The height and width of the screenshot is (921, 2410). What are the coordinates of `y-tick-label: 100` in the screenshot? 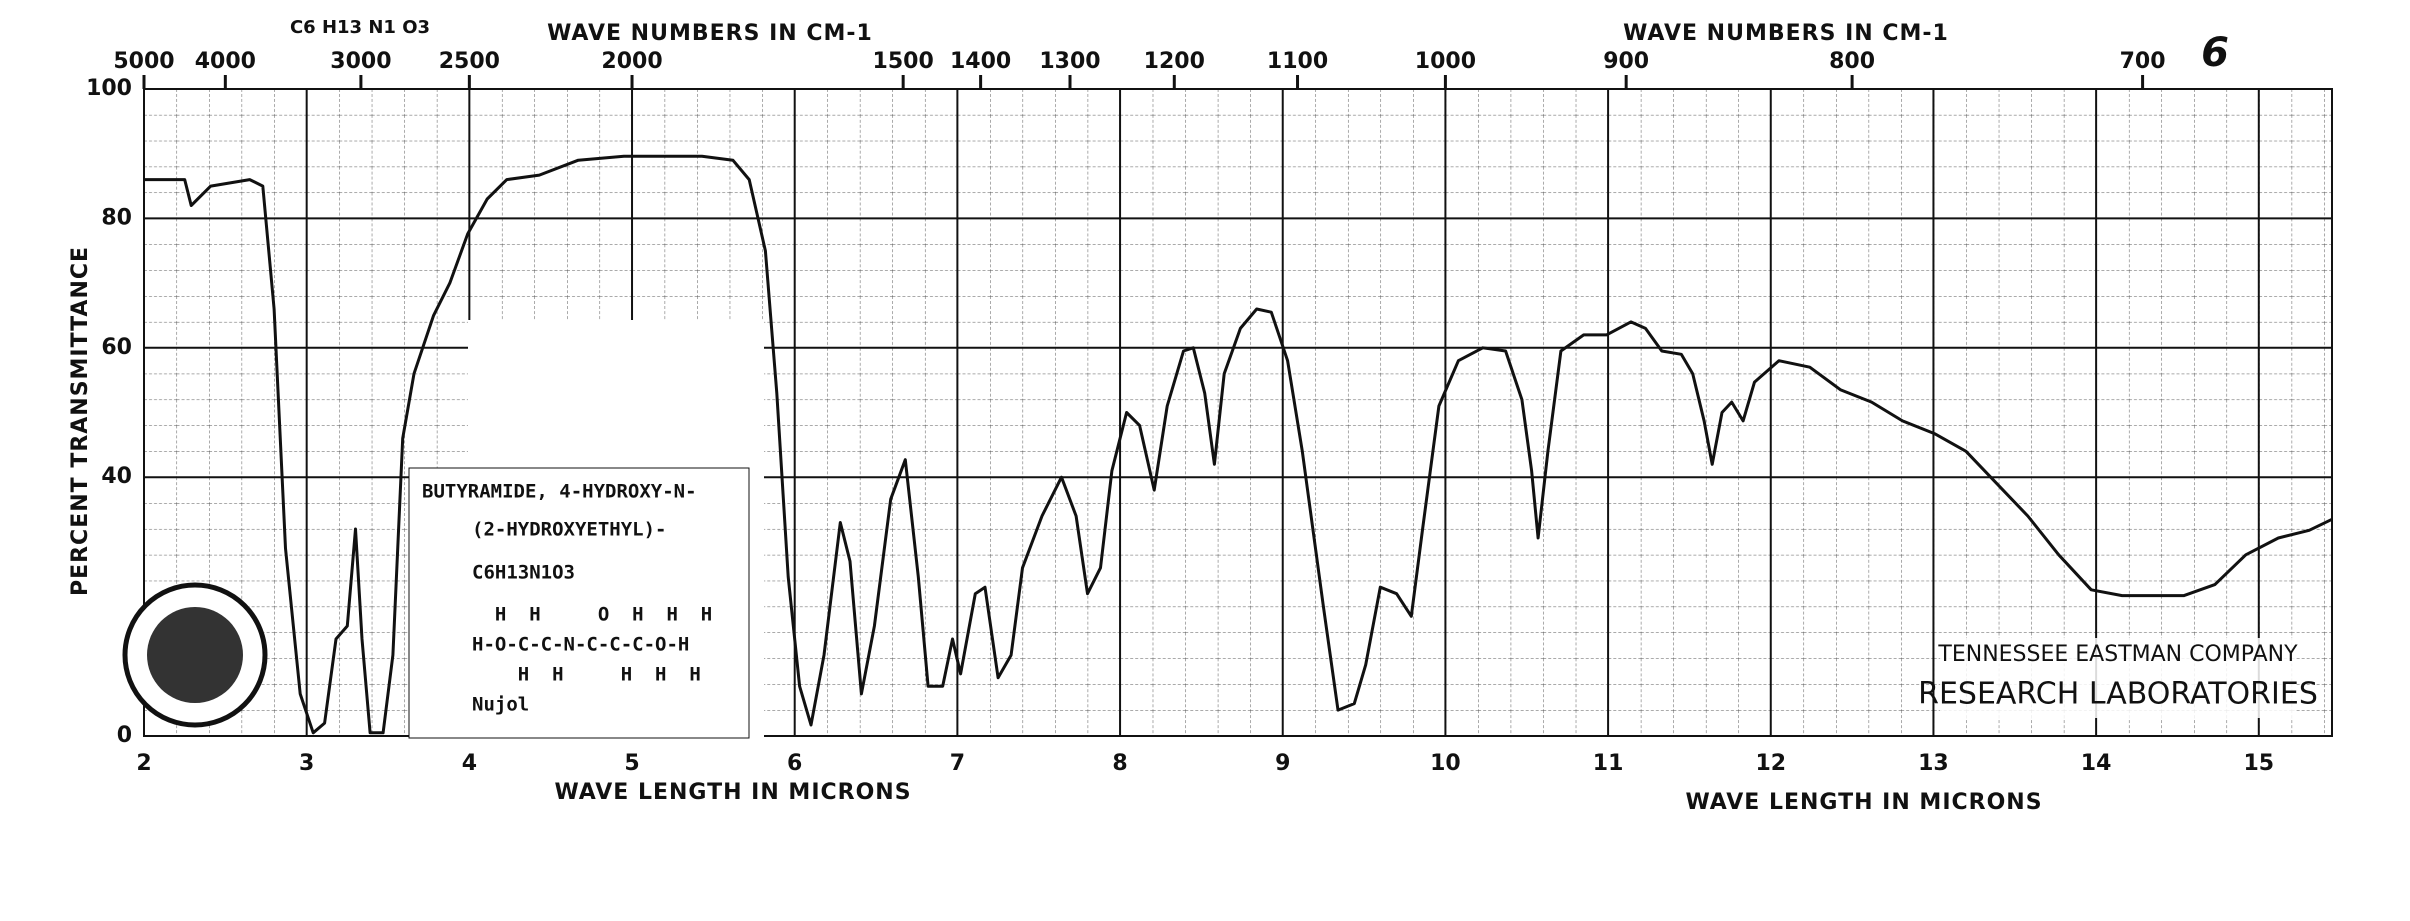 It's located at (109, 88).